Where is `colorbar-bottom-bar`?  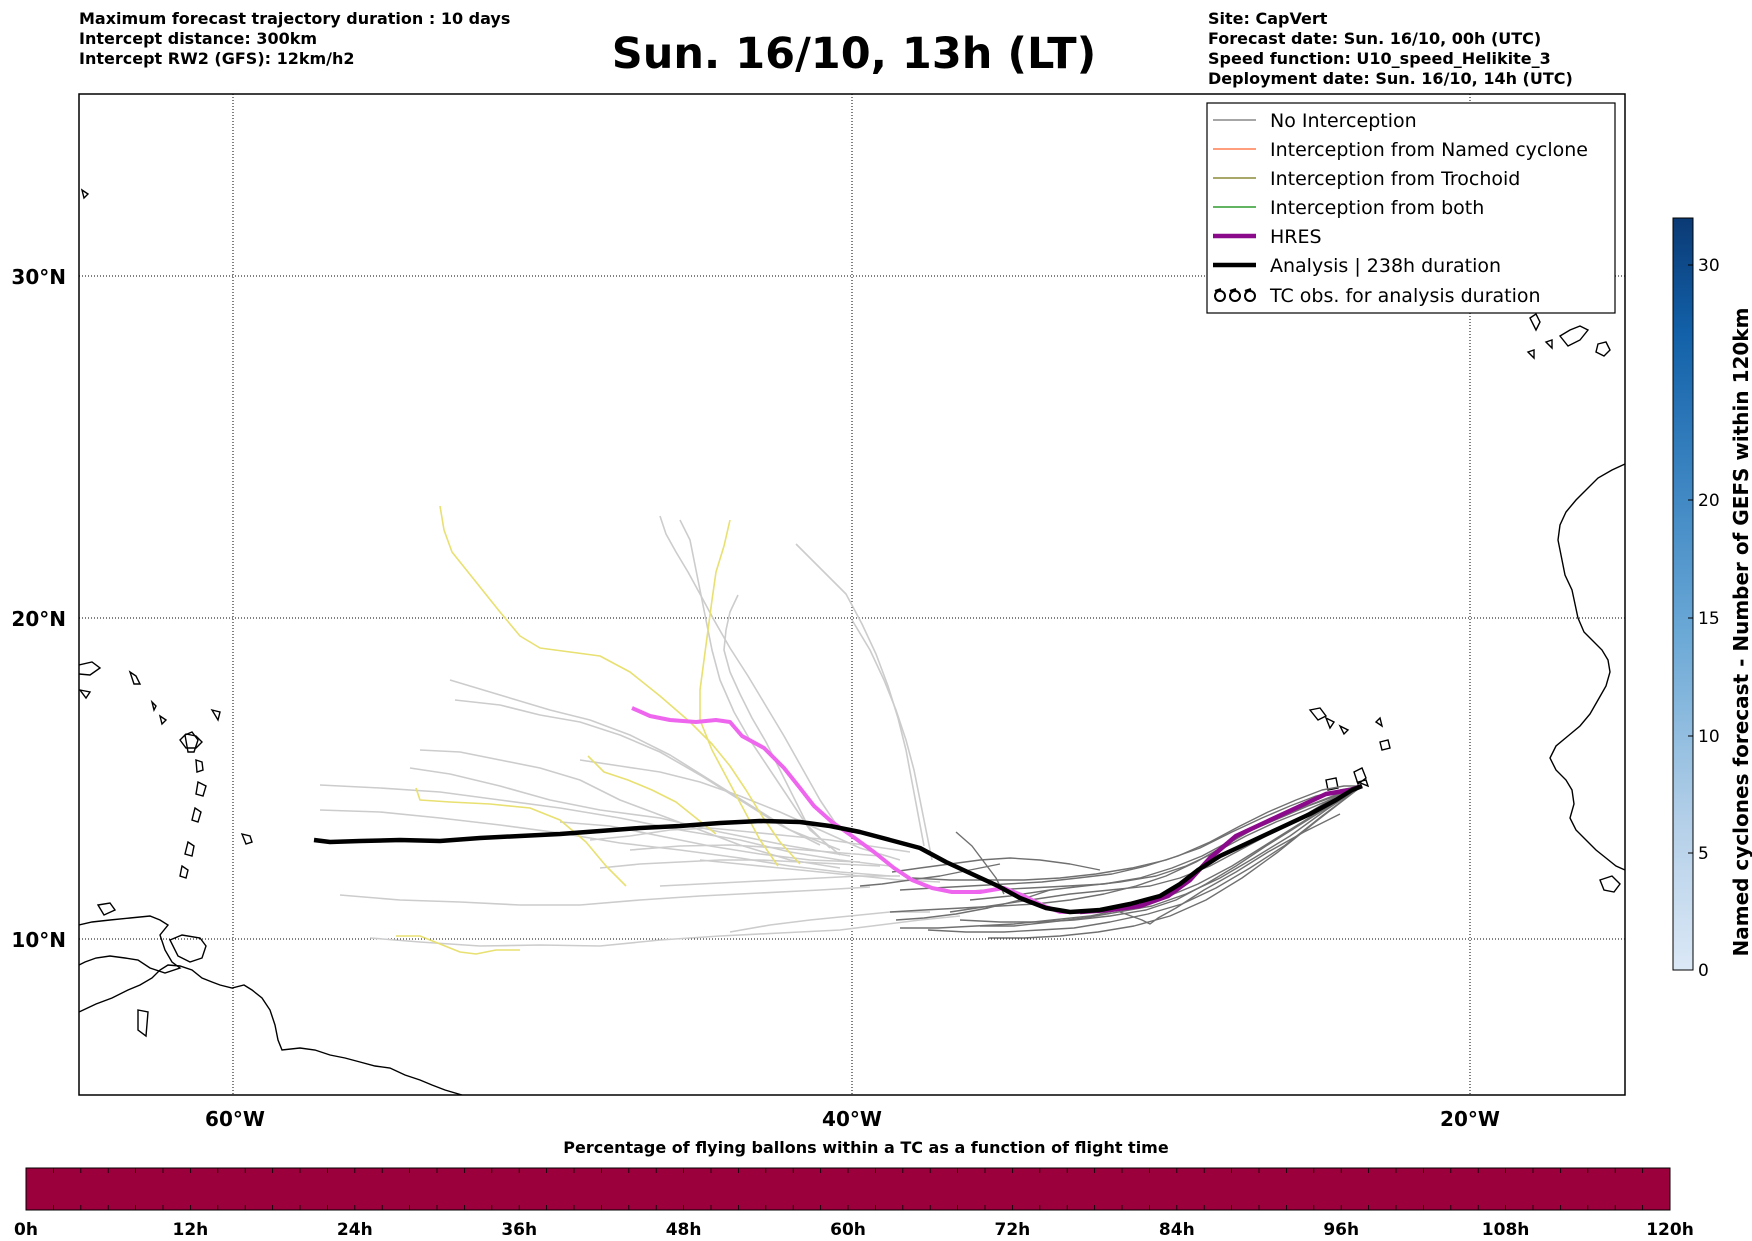 colorbar-bottom-bar is located at coordinates (848, 1189).